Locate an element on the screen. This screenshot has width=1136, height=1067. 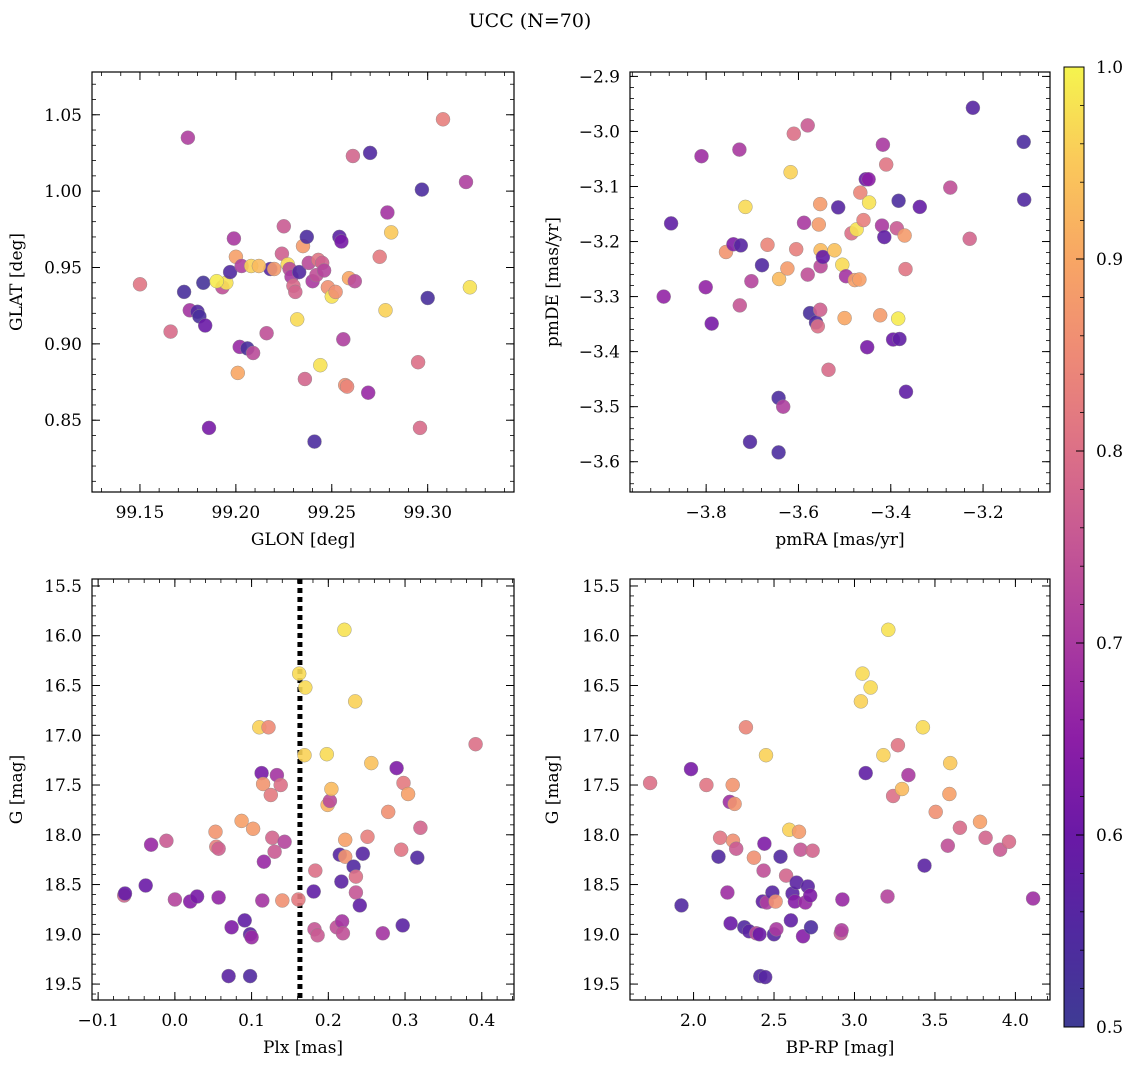
x-tick-label: 0.3 is located at coordinates (405, 1021).